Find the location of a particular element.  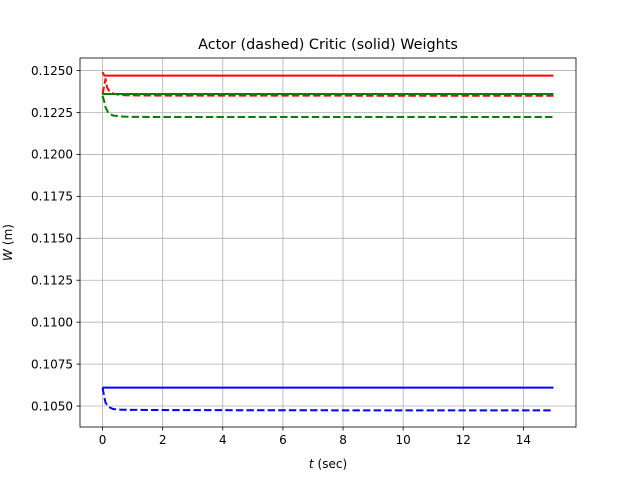

y-tick-label: 0.1050 is located at coordinates (52, 406).